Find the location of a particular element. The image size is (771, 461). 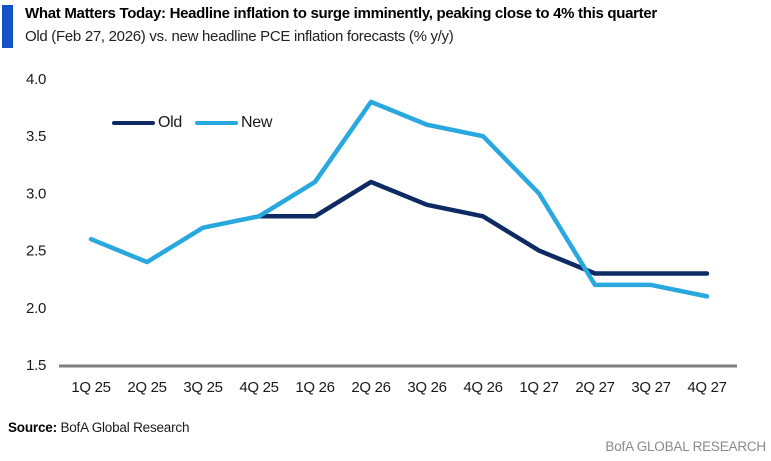

x-axis-tick-label: 4Q 26 is located at coordinates (482, 387).